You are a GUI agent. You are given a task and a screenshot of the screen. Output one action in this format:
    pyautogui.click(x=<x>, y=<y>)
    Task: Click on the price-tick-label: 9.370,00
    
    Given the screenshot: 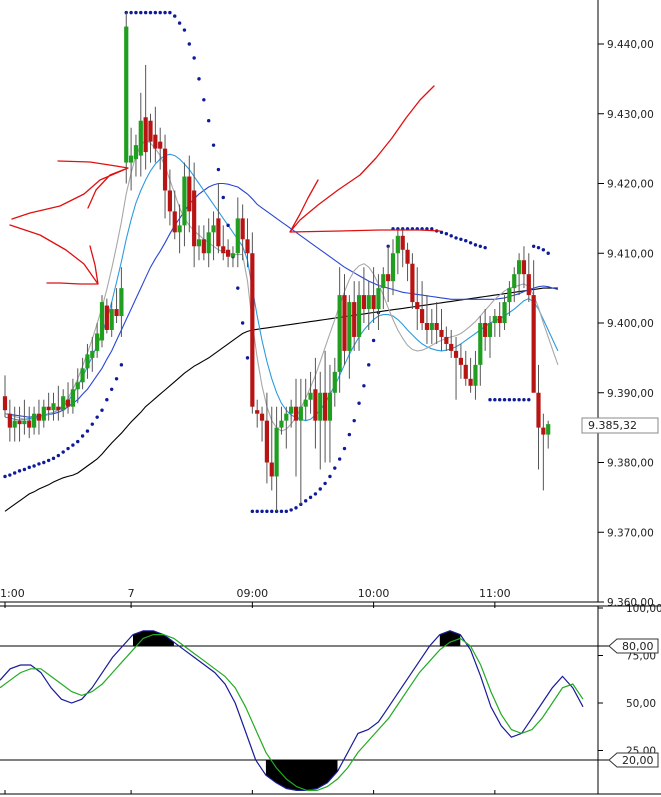 What is the action you would take?
    pyautogui.click(x=630, y=533)
    